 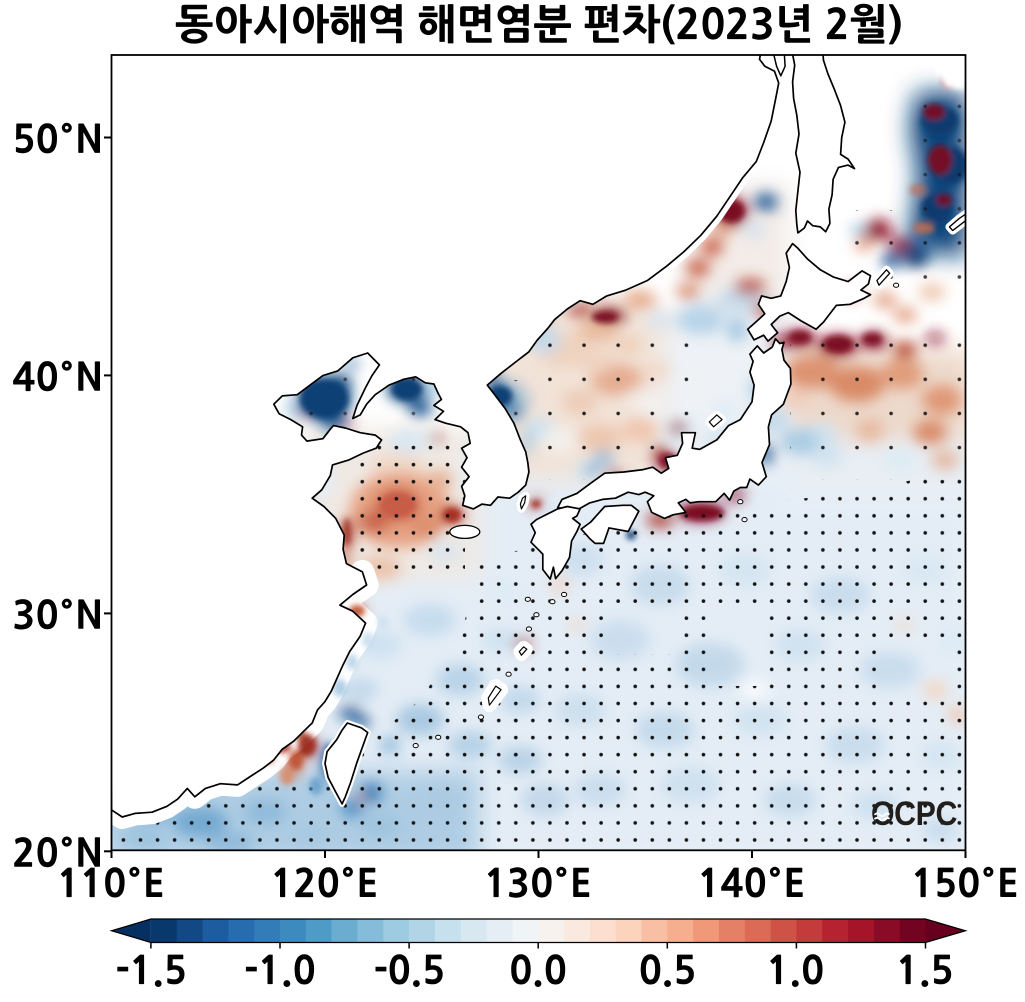 What do you see at coordinates (914, 813) in the screenshot?
I see `svg-text: OCPC` at bounding box center [914, 813].